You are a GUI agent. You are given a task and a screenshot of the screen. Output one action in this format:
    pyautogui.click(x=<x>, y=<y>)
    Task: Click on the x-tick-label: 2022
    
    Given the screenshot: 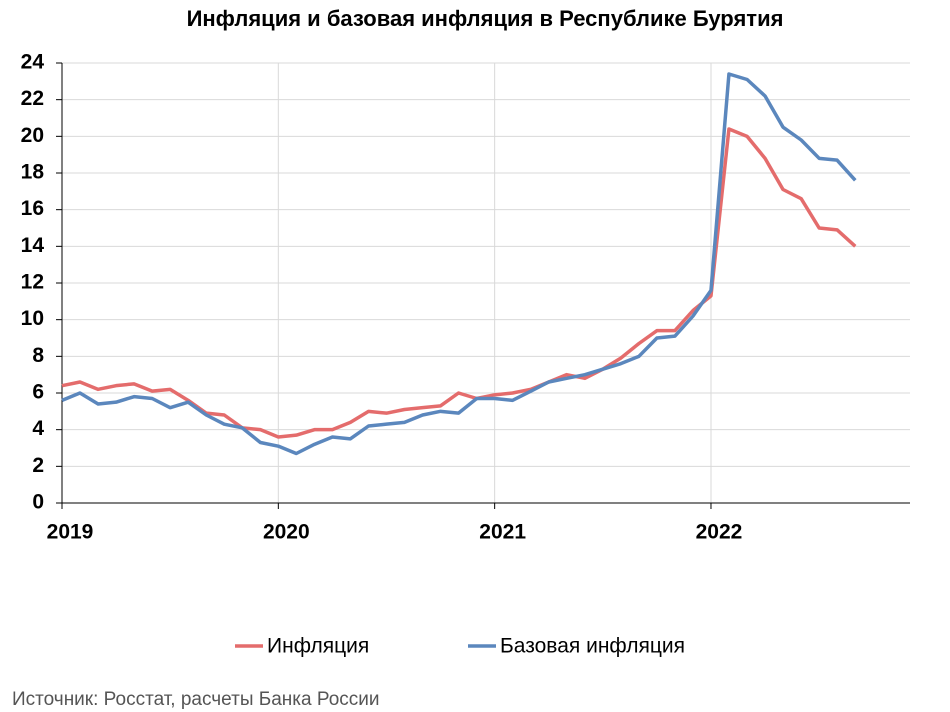 What is the action you would take?
    pyautogui.click(x=719, y=532)
    